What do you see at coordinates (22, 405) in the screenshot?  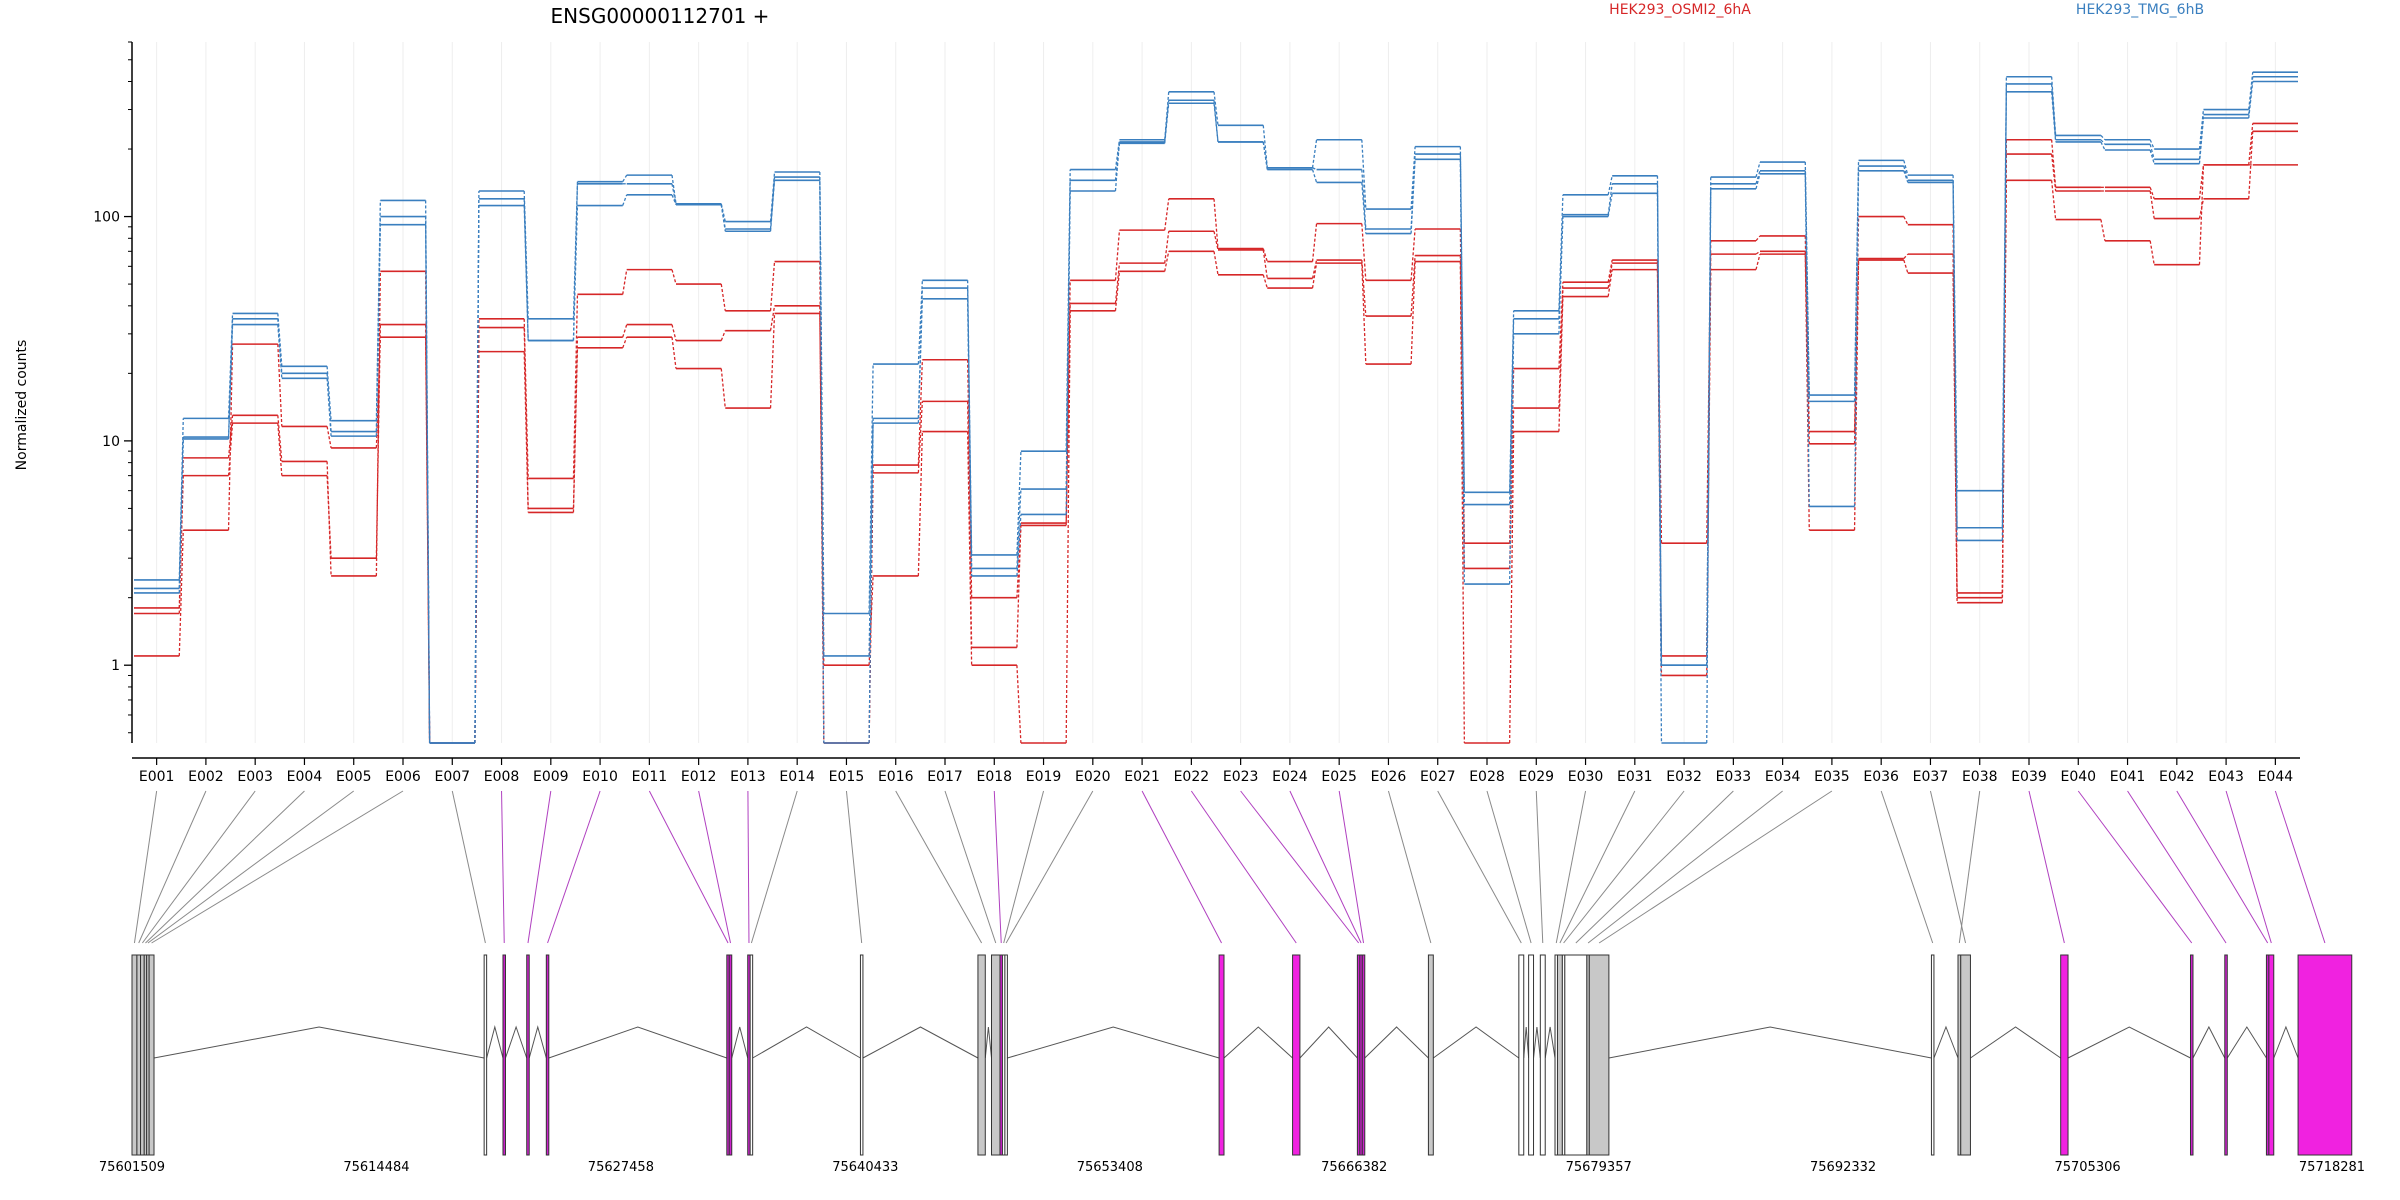 I see `y-axis-label: Normalized counts` at bounding box center [22, 405].